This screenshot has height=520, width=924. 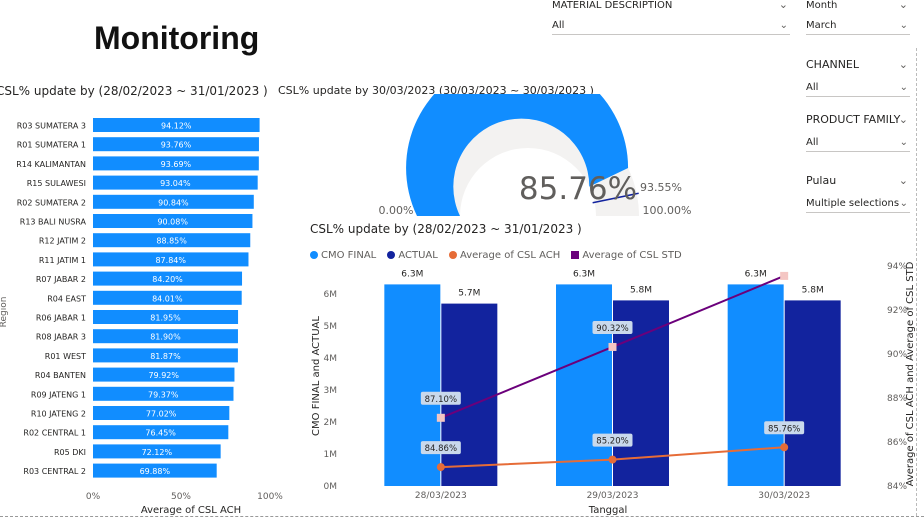 I want to click on combo-left-tick: 6M, so click(x=331, y=295).